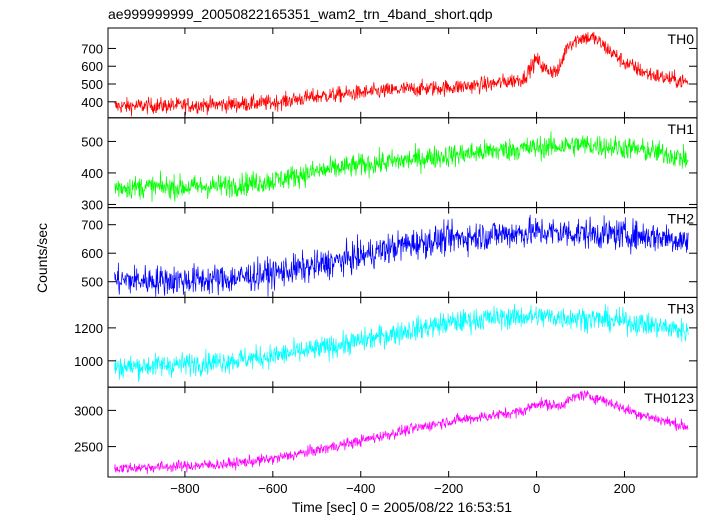  I want to click on panel-frame-th3, so click(402, 342).